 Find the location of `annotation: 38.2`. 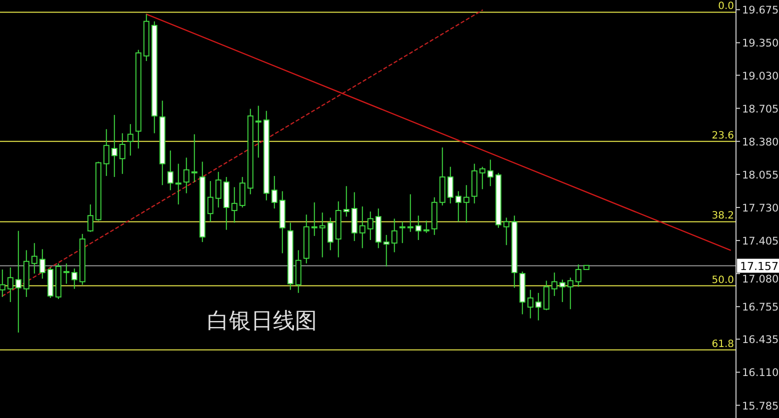

annotation: 38.2 is located at coordinates (723, 216).